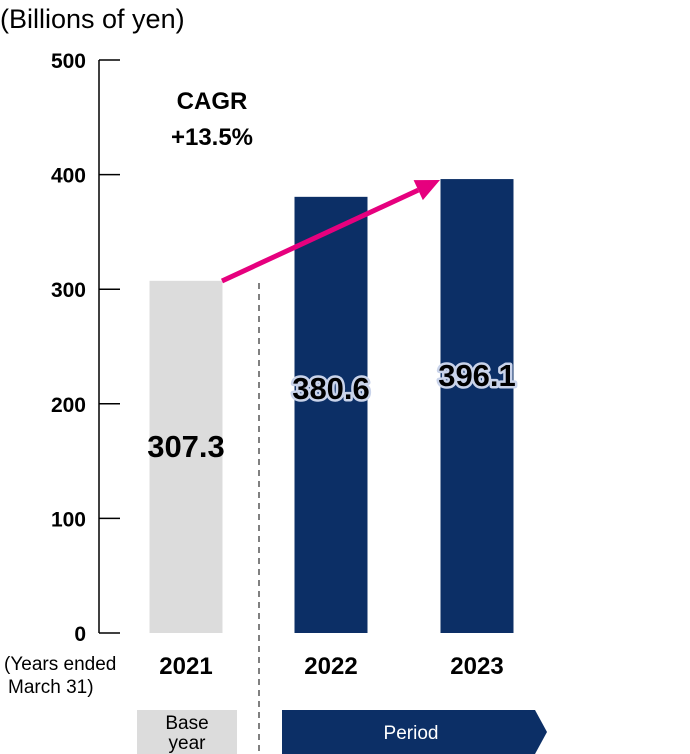 This screenshot has width=690, height=754. I want to click on base-year-tag-line2: year, so click(188, 743).